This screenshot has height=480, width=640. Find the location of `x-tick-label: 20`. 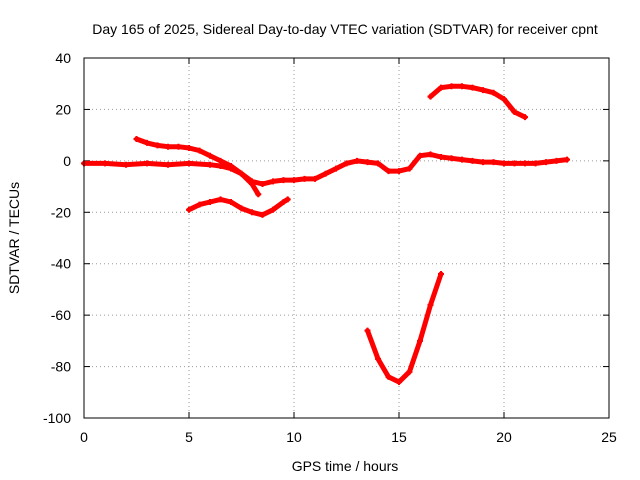

x-tick-label: 20 is located at coordinates (504, 437).